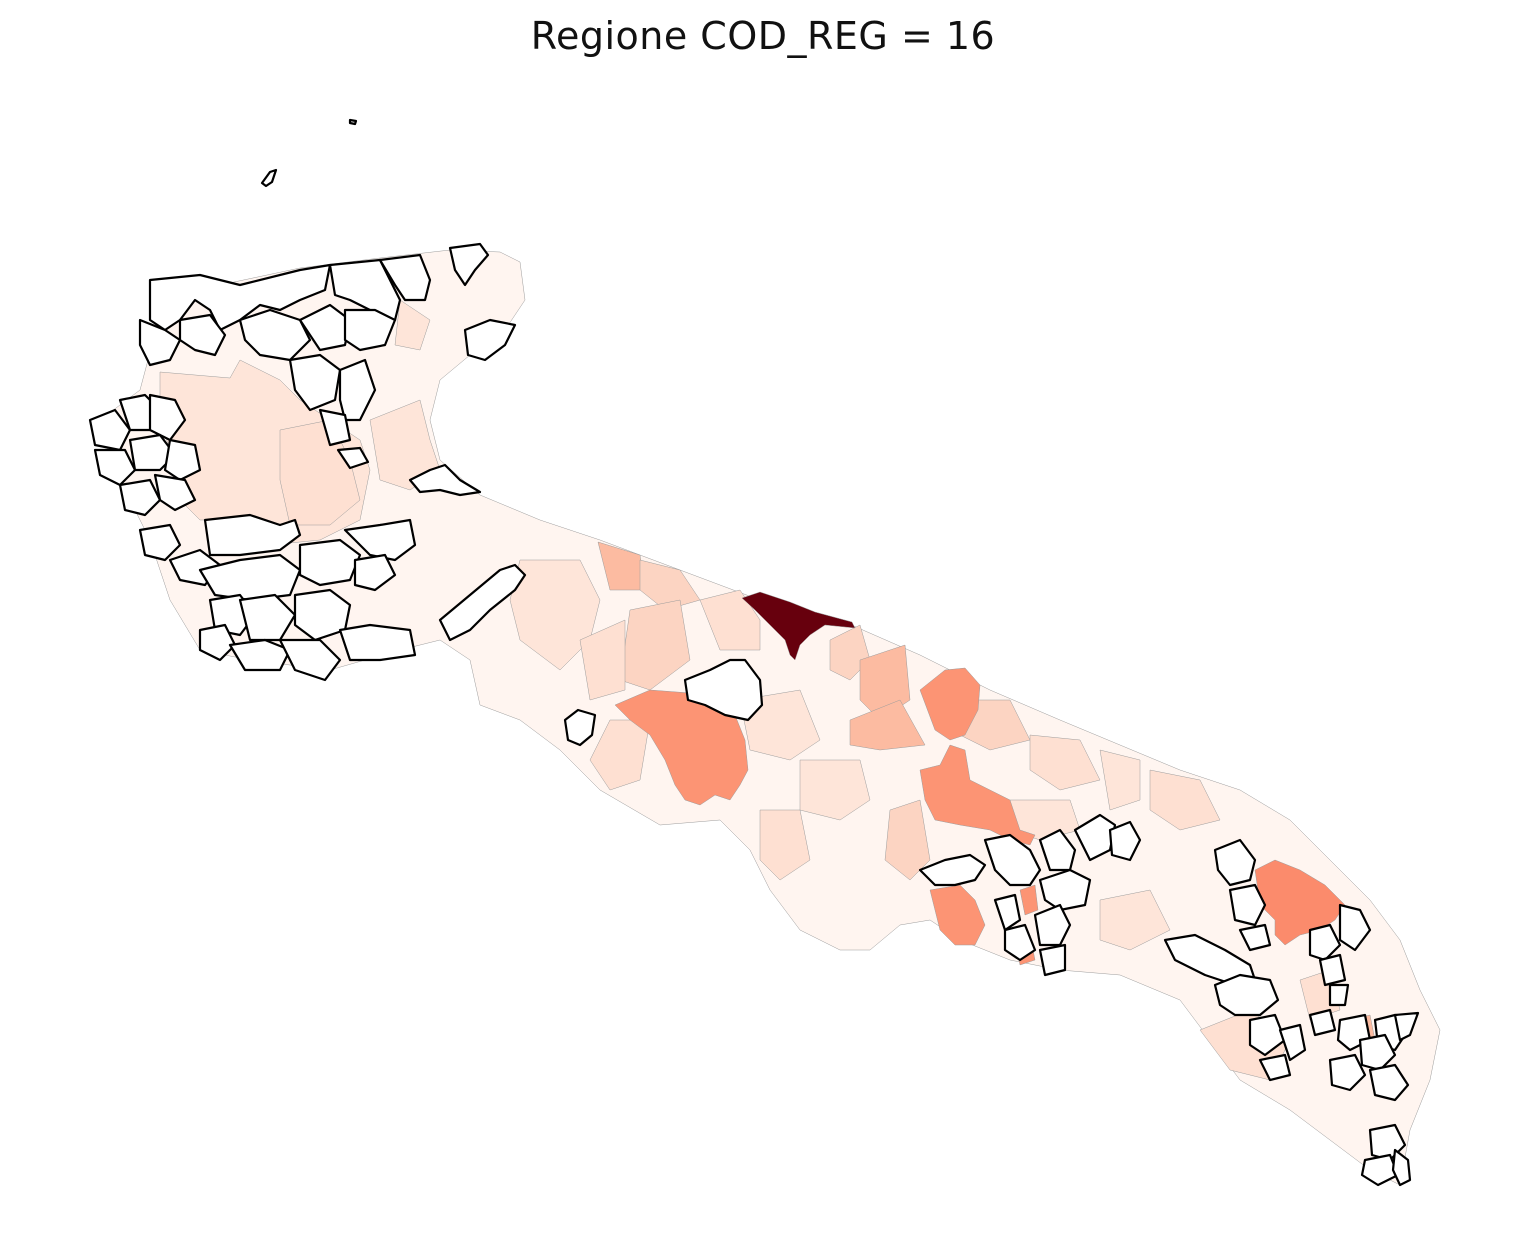  Describe the element at coordinates (980, 778) in the screenshot. I see `region-dark-fills` at that location.